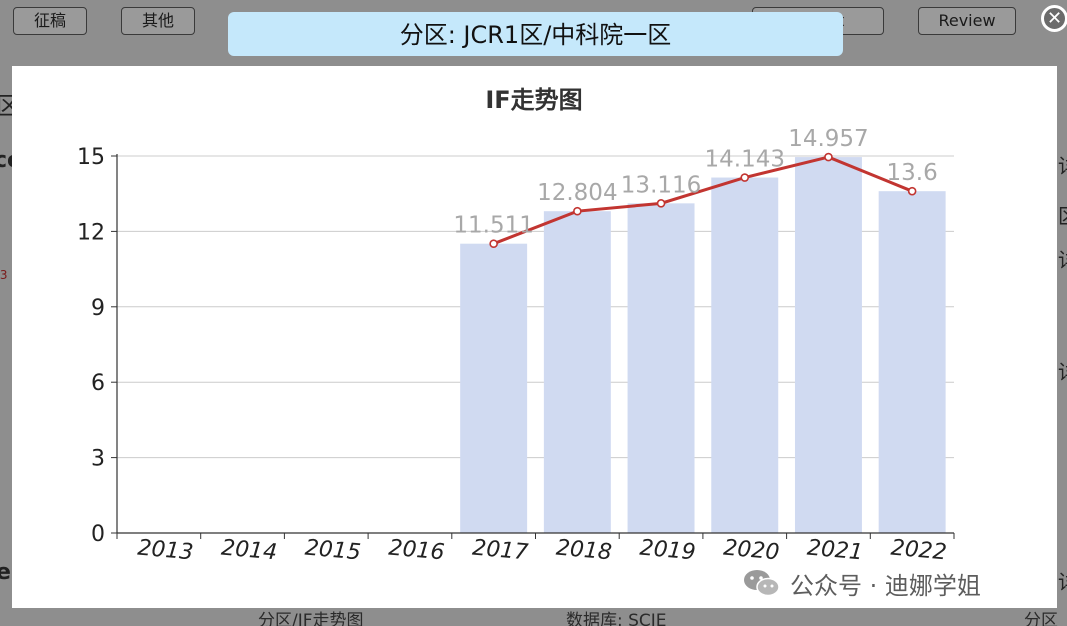 This screenshot has height=626, width=1067. Describe the element at coordinates (668, 551) in the screenshot. I see `x-tick-label: 2019` at that location.